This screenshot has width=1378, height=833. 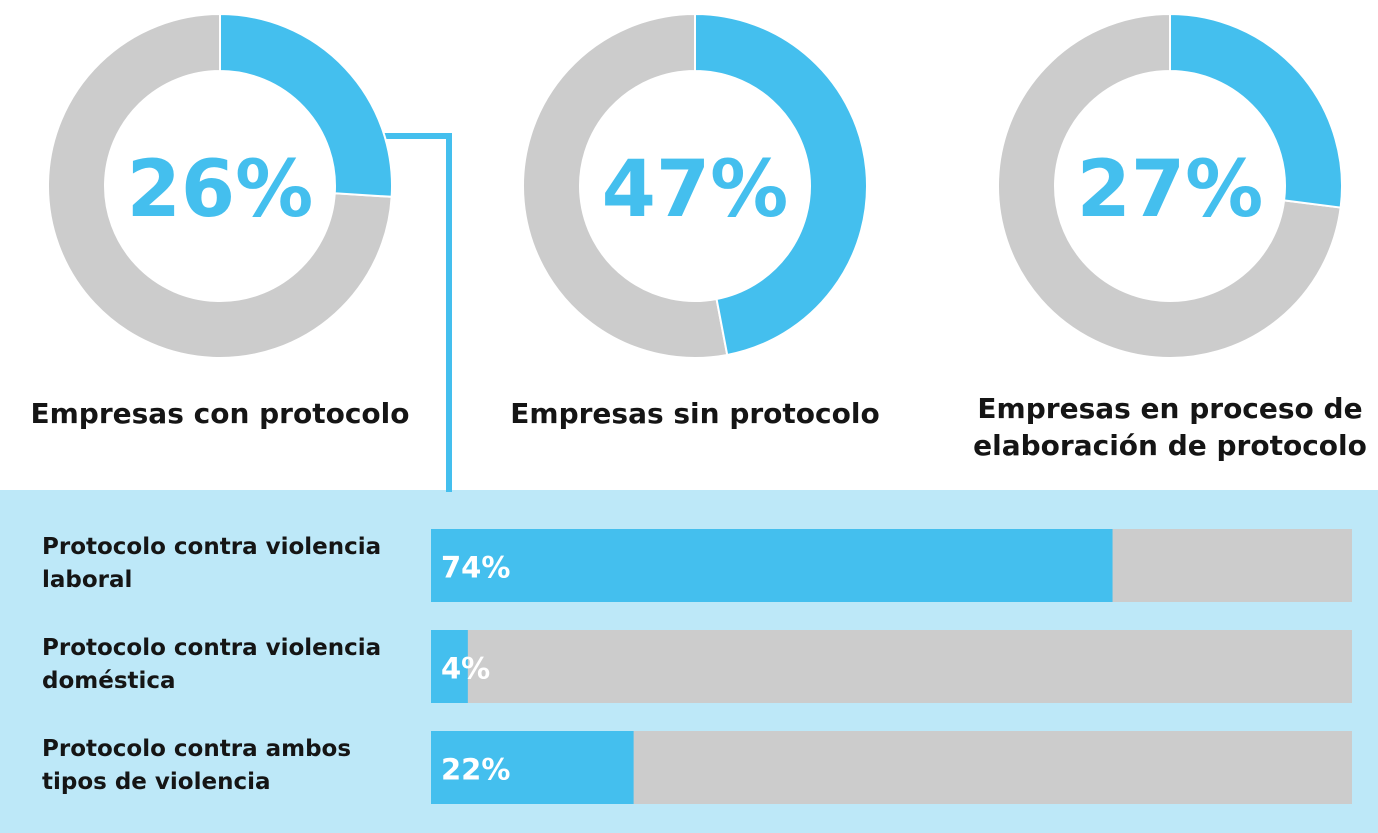 I want to click on donut-value-label: 47%, so click(x=695, y=190).